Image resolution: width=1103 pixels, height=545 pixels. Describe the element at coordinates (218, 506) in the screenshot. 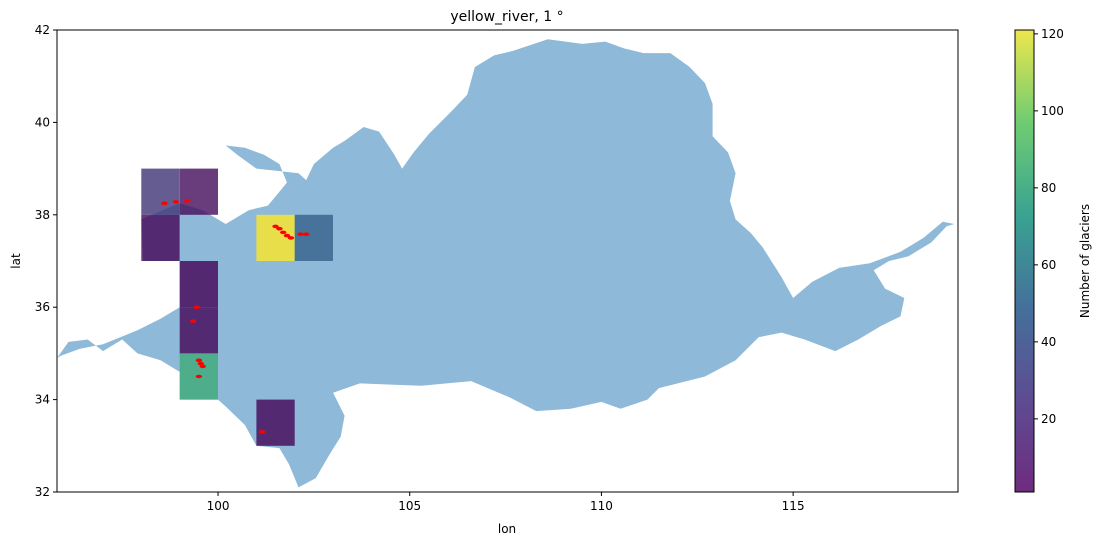

I see `x-tick-label: 100` at that location.